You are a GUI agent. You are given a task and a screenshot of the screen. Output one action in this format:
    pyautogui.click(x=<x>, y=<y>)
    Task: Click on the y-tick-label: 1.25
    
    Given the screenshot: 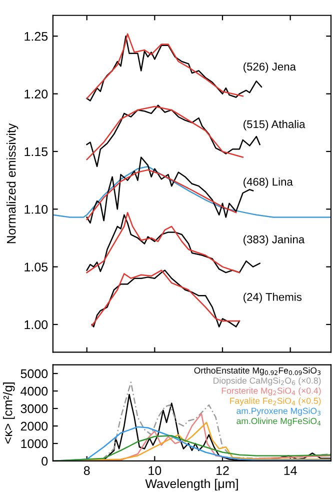 What is the action you would take?
    pyautogui.click(x=36, y=36)
    